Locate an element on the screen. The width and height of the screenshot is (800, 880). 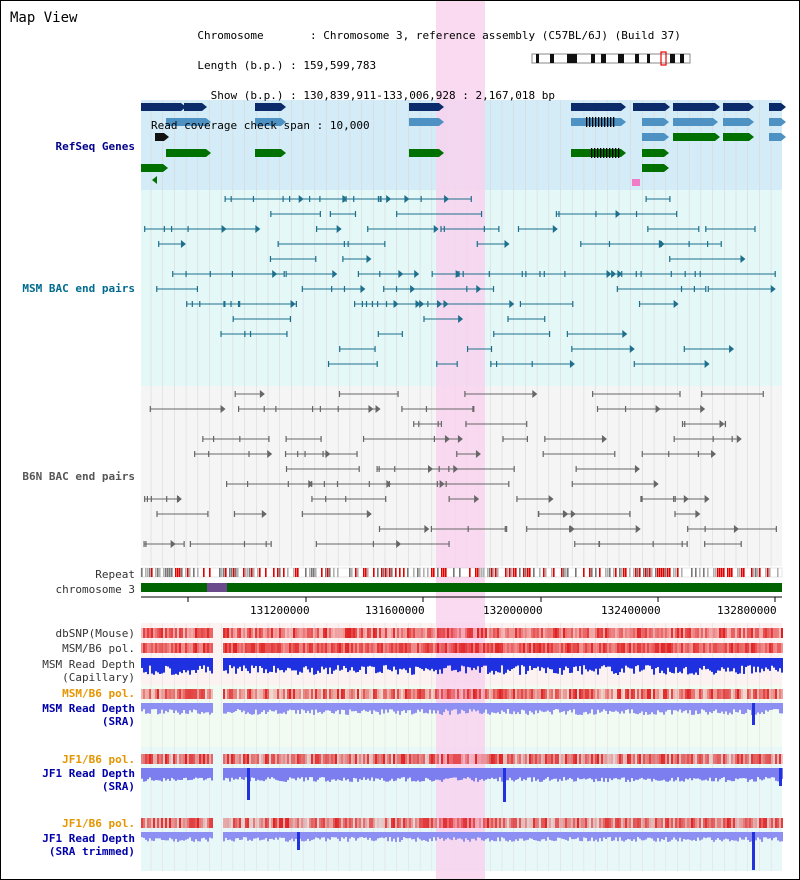
msm-bac-end is located at coordinates (512, 304).